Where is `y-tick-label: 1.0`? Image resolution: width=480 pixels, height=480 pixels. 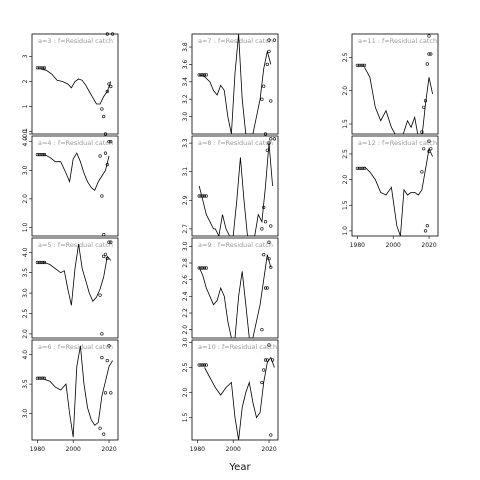 y-tick-label: 1.0 is located at coordinates (345, 231).